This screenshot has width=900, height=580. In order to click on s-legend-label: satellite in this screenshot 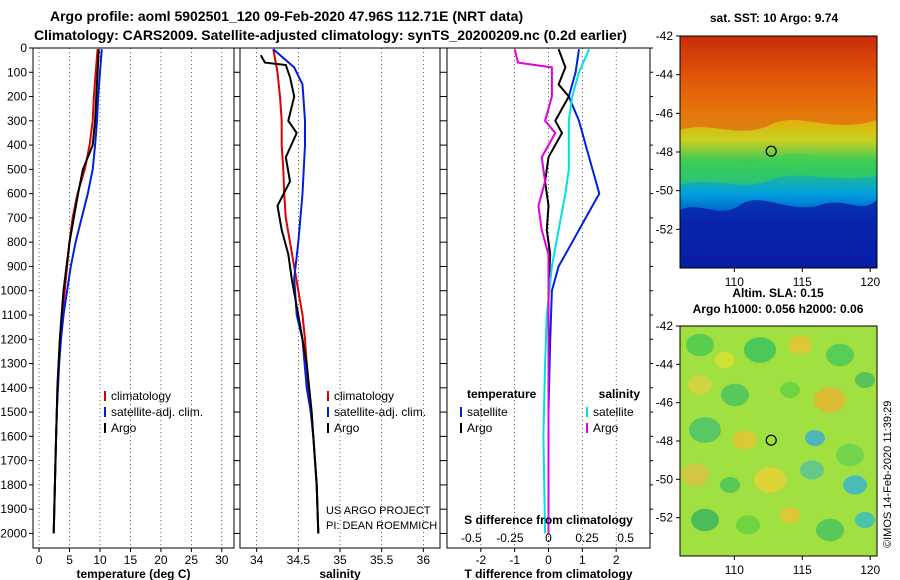, I will do `click(613, 412)`.